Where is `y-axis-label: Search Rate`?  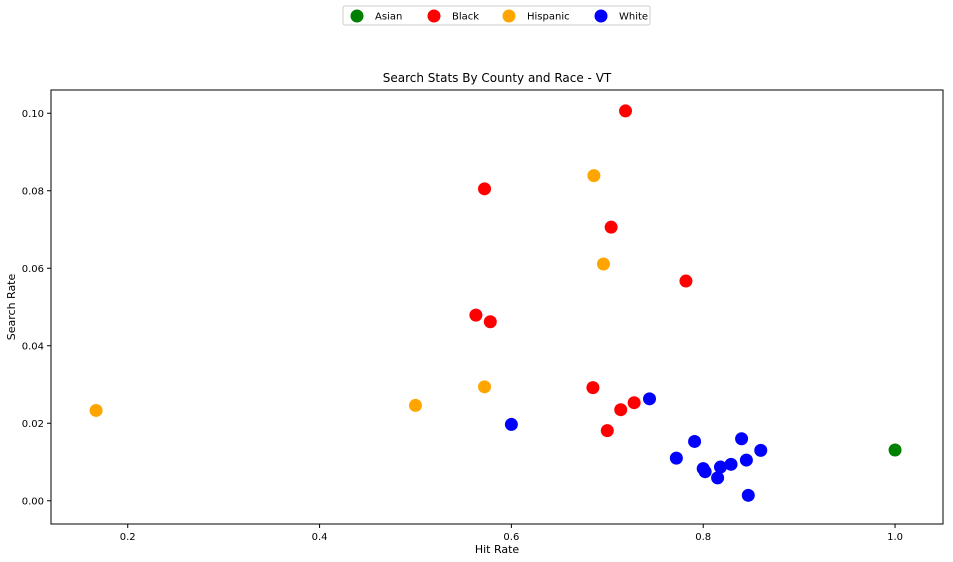
y-axis-label: Search Rate is located at coordinates (11, 307).